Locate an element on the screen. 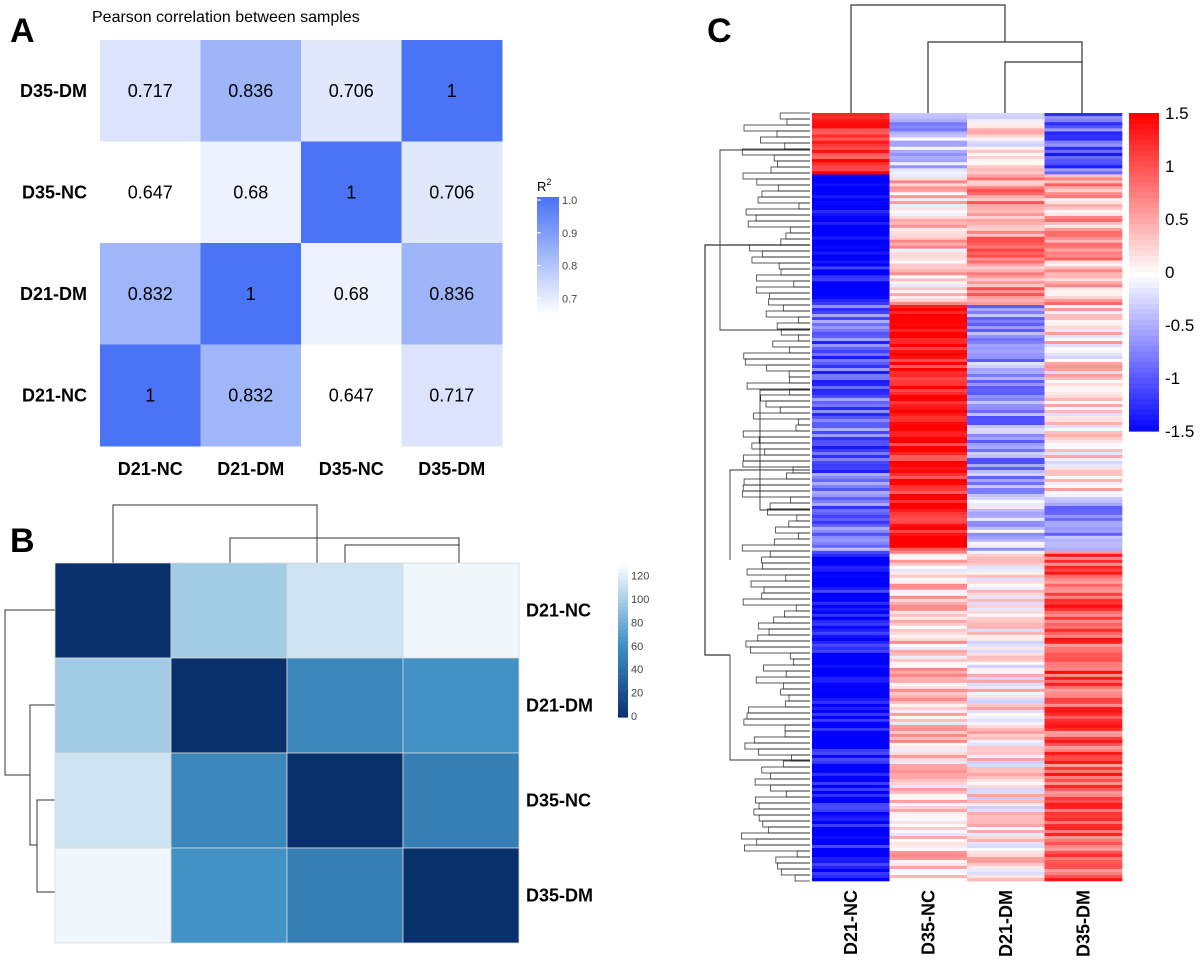 The width and height of the screenshot is (1200, 975). panel-b-legend-swatch is located at coordinates (623, 704).